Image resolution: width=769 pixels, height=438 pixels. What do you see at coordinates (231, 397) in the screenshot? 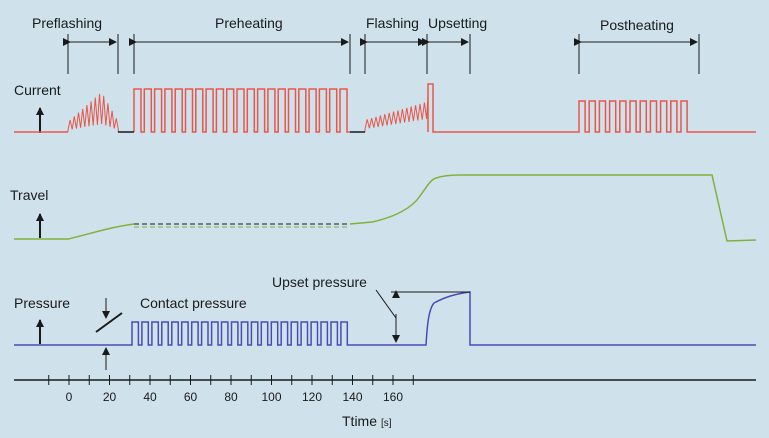
I see `axis-tick-label: 80` at bounding box center [231, 397].